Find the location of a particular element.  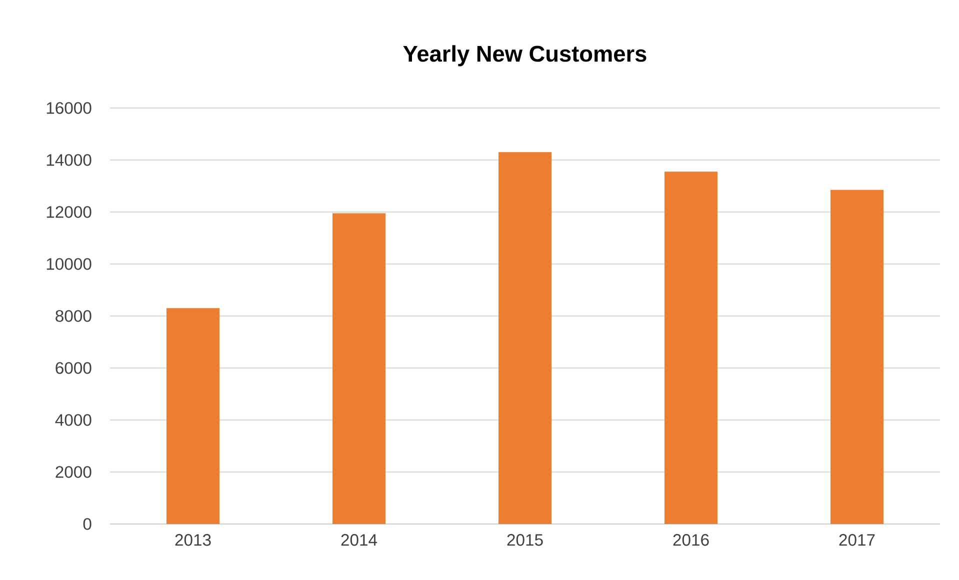

y-tick-label: 12000 is located at coordinates (69, 212).